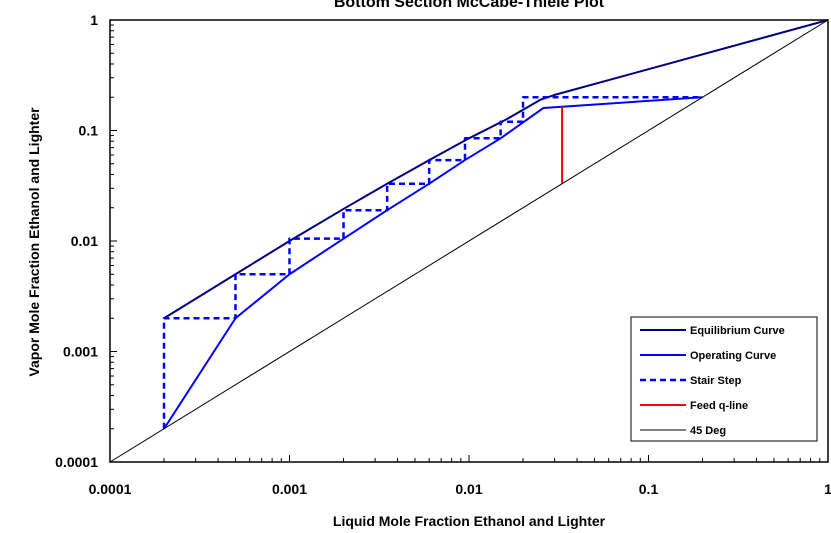 This screenshot has width=831, height=533. What do you see at coordinates (708, 431) in the screenshot?
I see `legend-label-45-deg: 45 Deg` at bounding box center [708, 431].